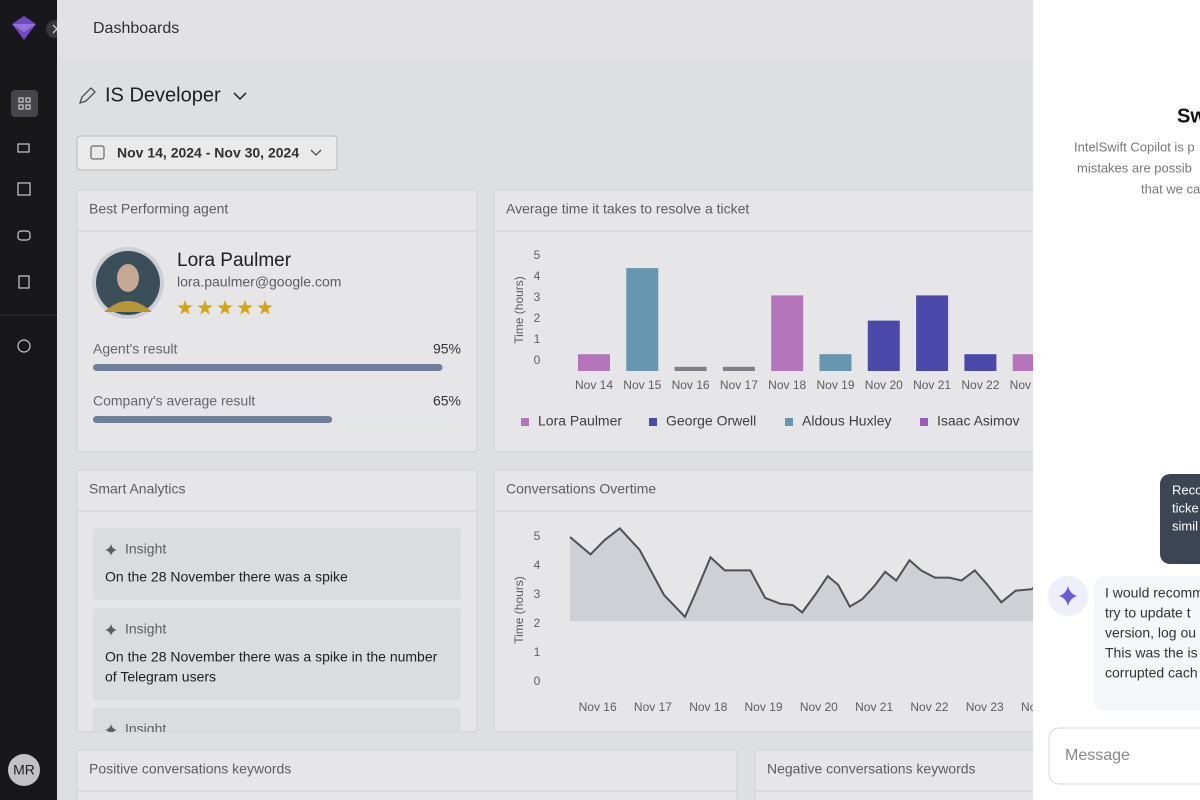 Image resolution: width=1200 pixels, height=800 pixels. I want to click on legend-label: Lora Paulmer, so click(580, 421).